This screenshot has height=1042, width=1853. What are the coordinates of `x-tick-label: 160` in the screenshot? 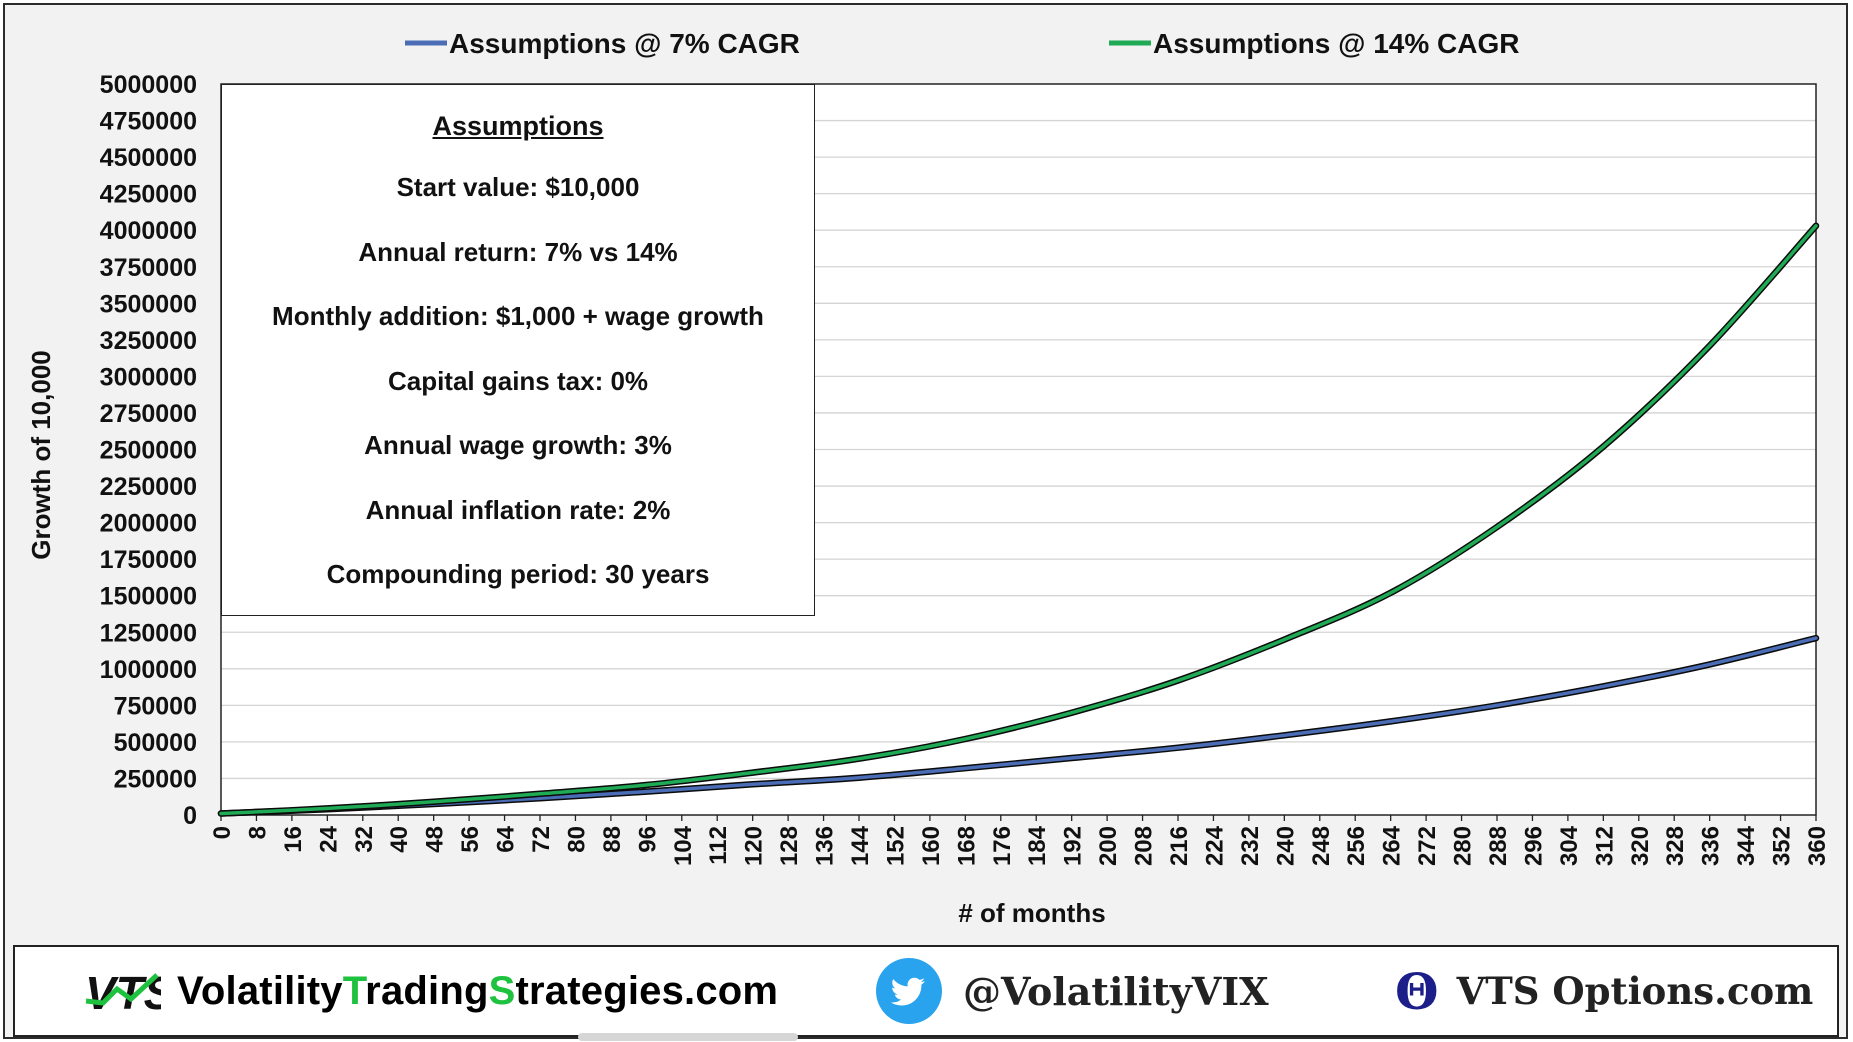 It's located at (931, 846).